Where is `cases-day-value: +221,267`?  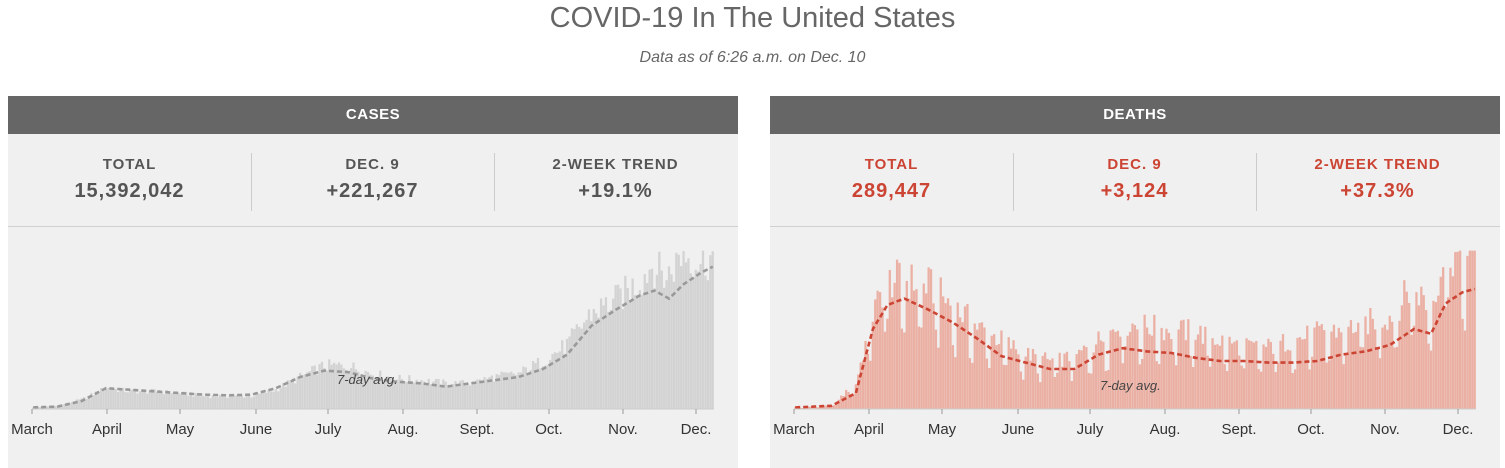 cases-day-value: +221,267 is located at coordinates (372, 191).